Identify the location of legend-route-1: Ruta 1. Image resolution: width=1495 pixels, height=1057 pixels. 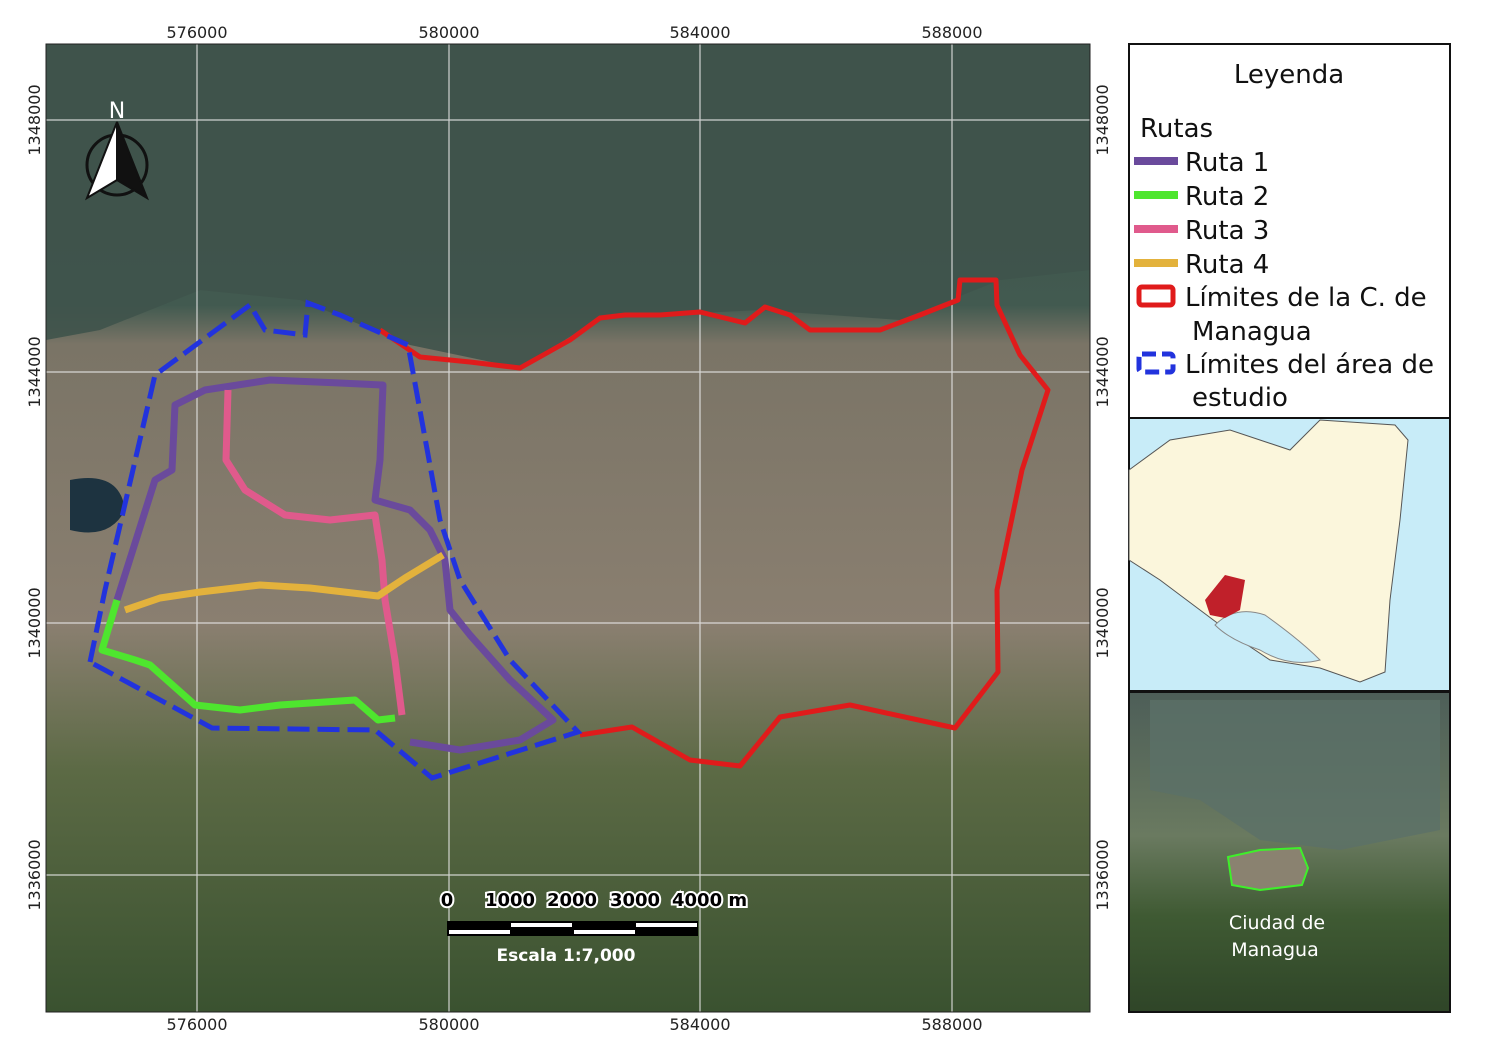
(1227, 163).